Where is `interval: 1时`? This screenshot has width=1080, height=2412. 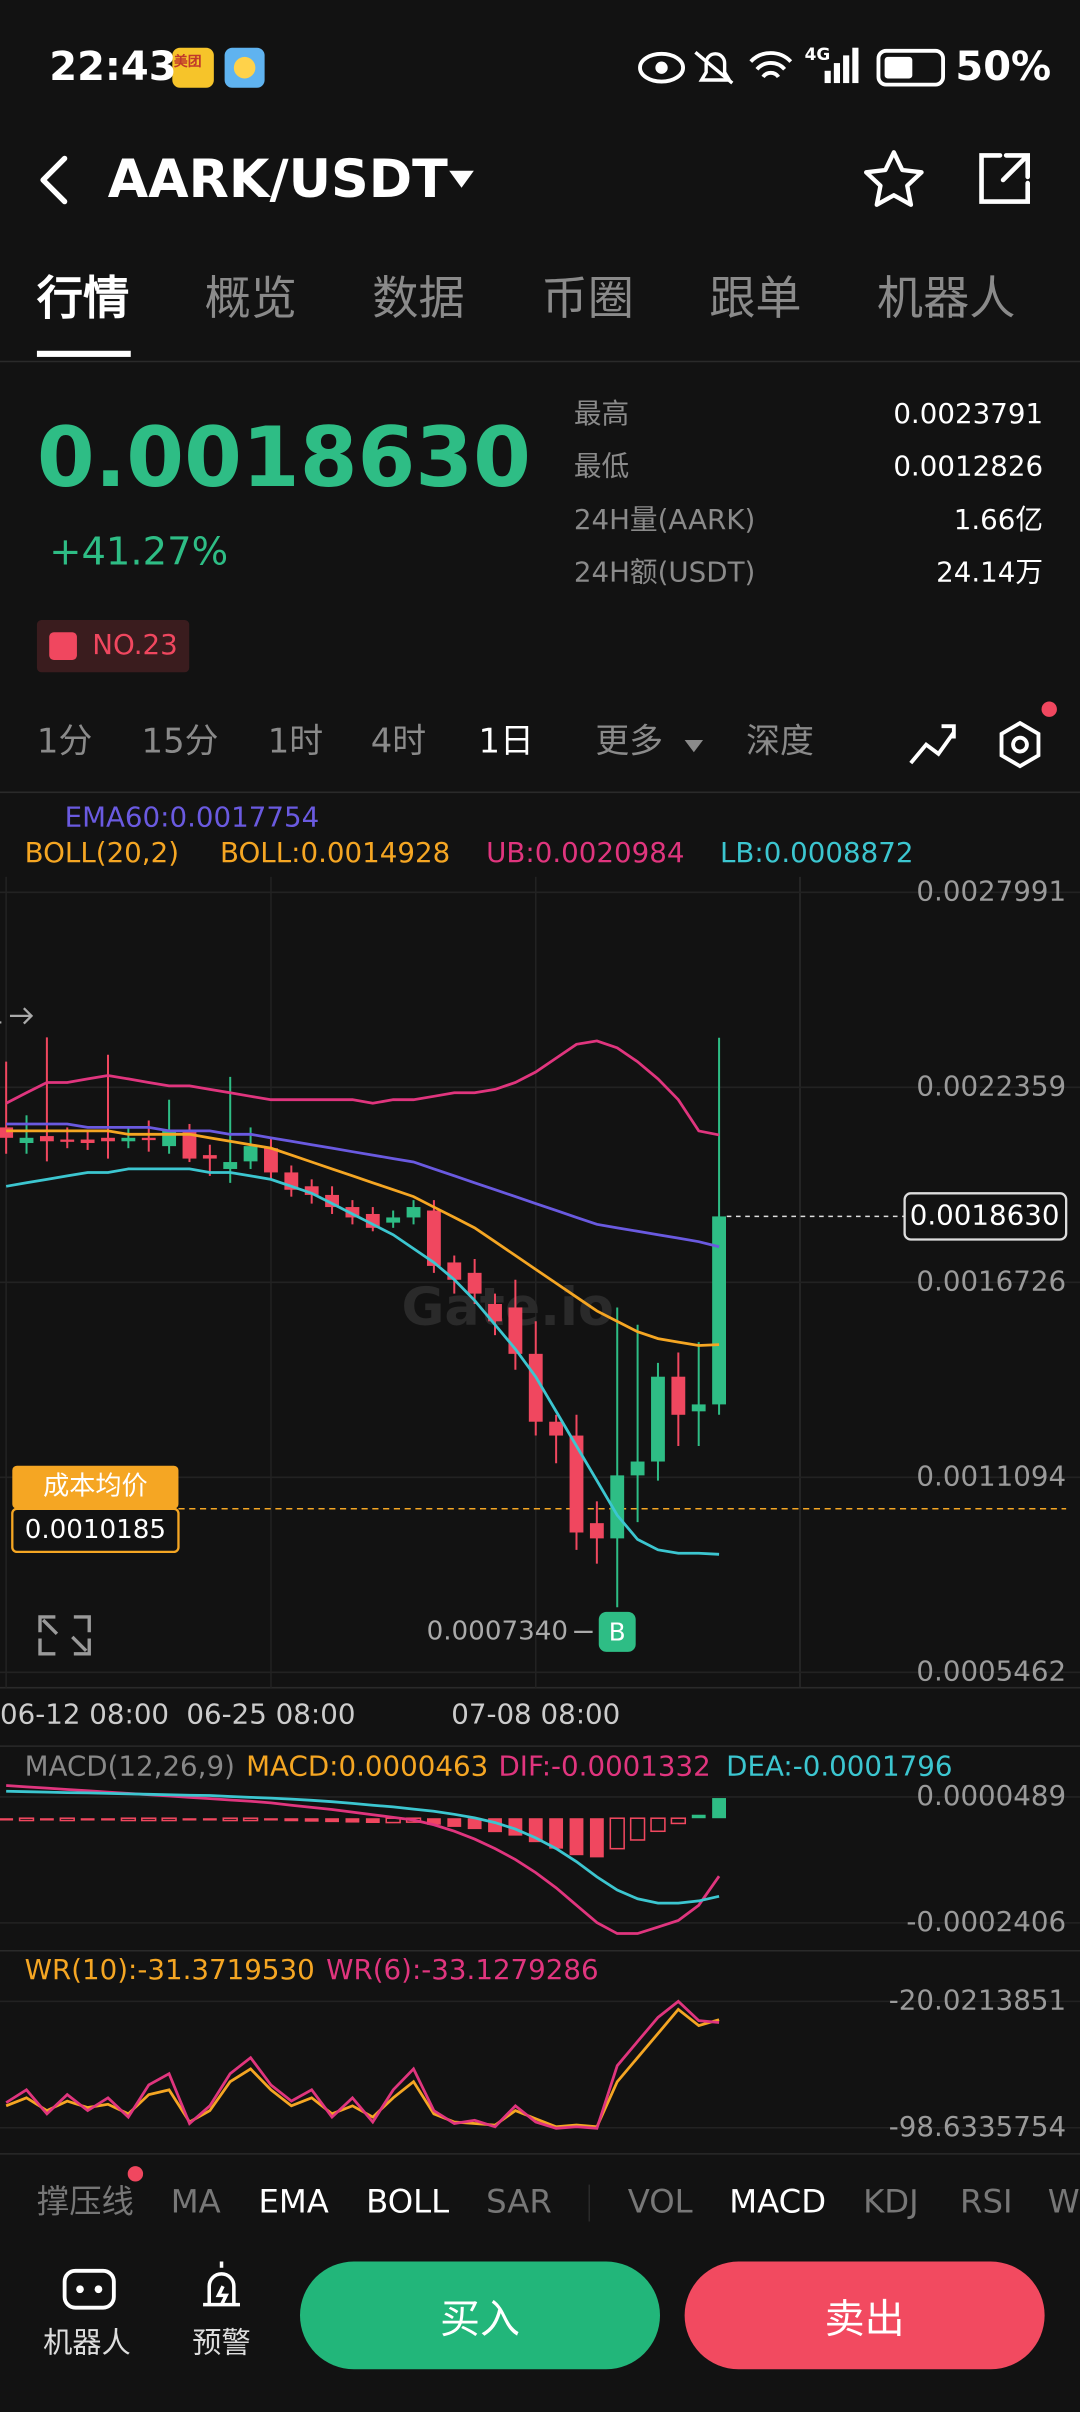
interval: 1时 is located at coordinates (295, 742).